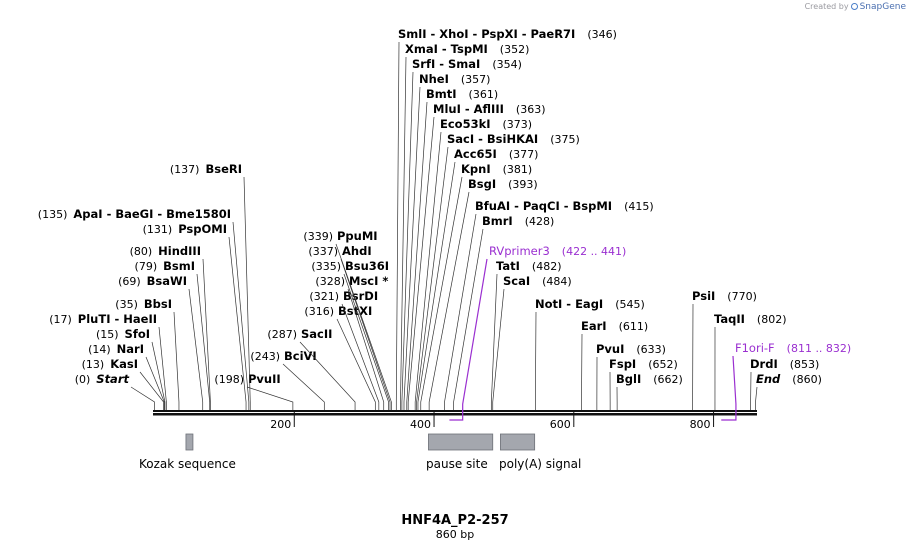 This screenshot has height=550, width=910. I want to click on site-pspomi: PspOMI (131), so click(195, 316).